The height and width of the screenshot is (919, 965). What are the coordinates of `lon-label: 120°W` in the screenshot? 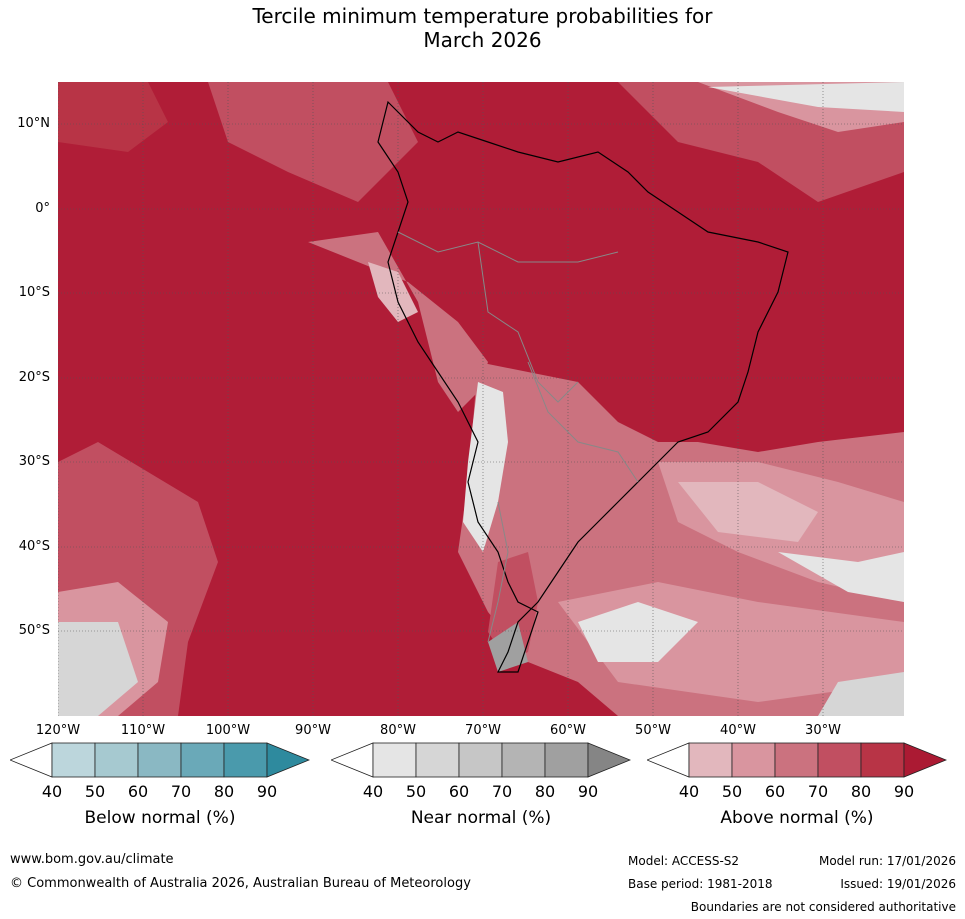 It's located at (58, 730).